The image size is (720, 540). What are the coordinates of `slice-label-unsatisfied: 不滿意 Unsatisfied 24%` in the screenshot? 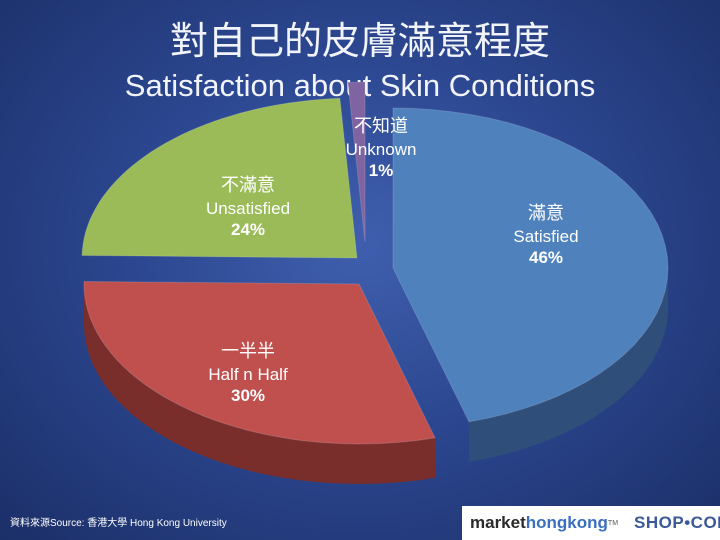 It's located at (248, 207).